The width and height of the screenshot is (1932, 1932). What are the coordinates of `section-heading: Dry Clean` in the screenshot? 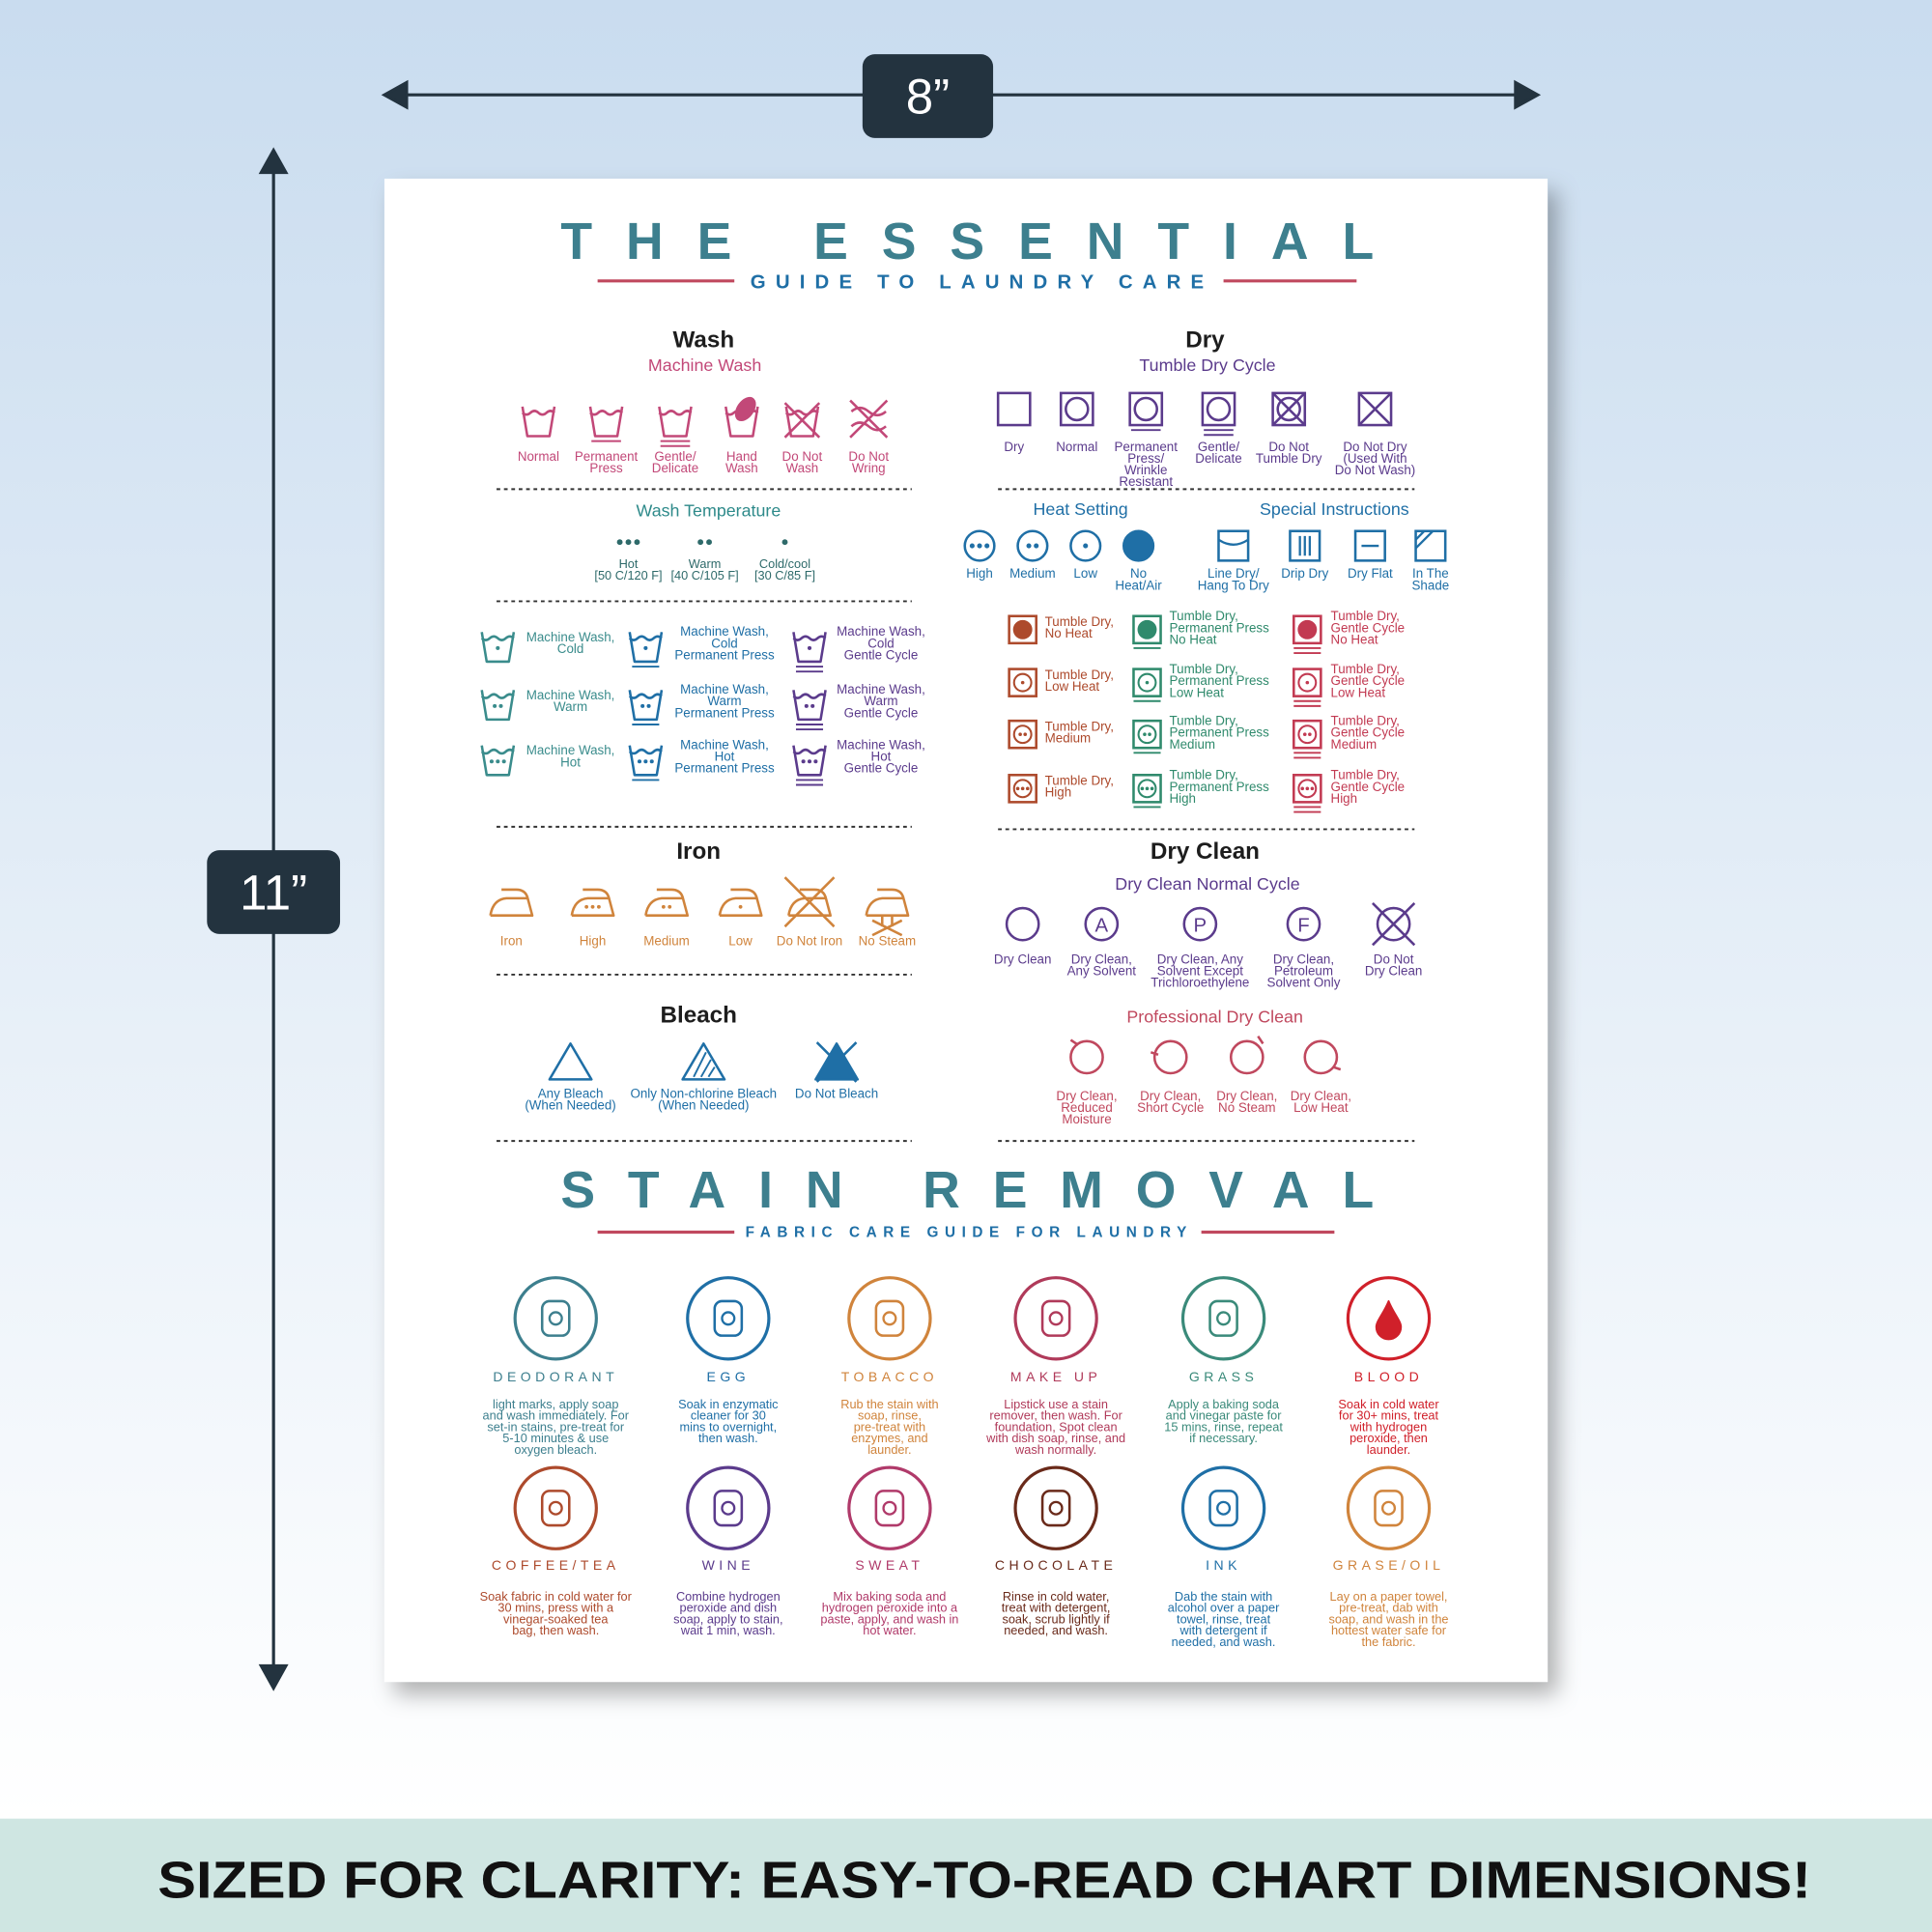 It's located at (1205, 851).